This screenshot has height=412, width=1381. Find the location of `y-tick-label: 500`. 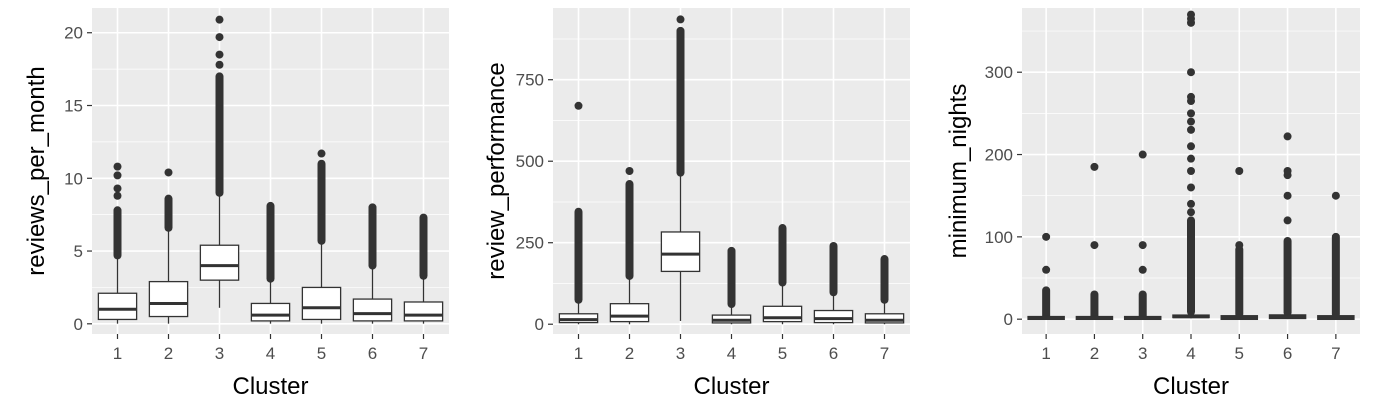

y-tick-label: 500 is located at coordinates (530, 161).